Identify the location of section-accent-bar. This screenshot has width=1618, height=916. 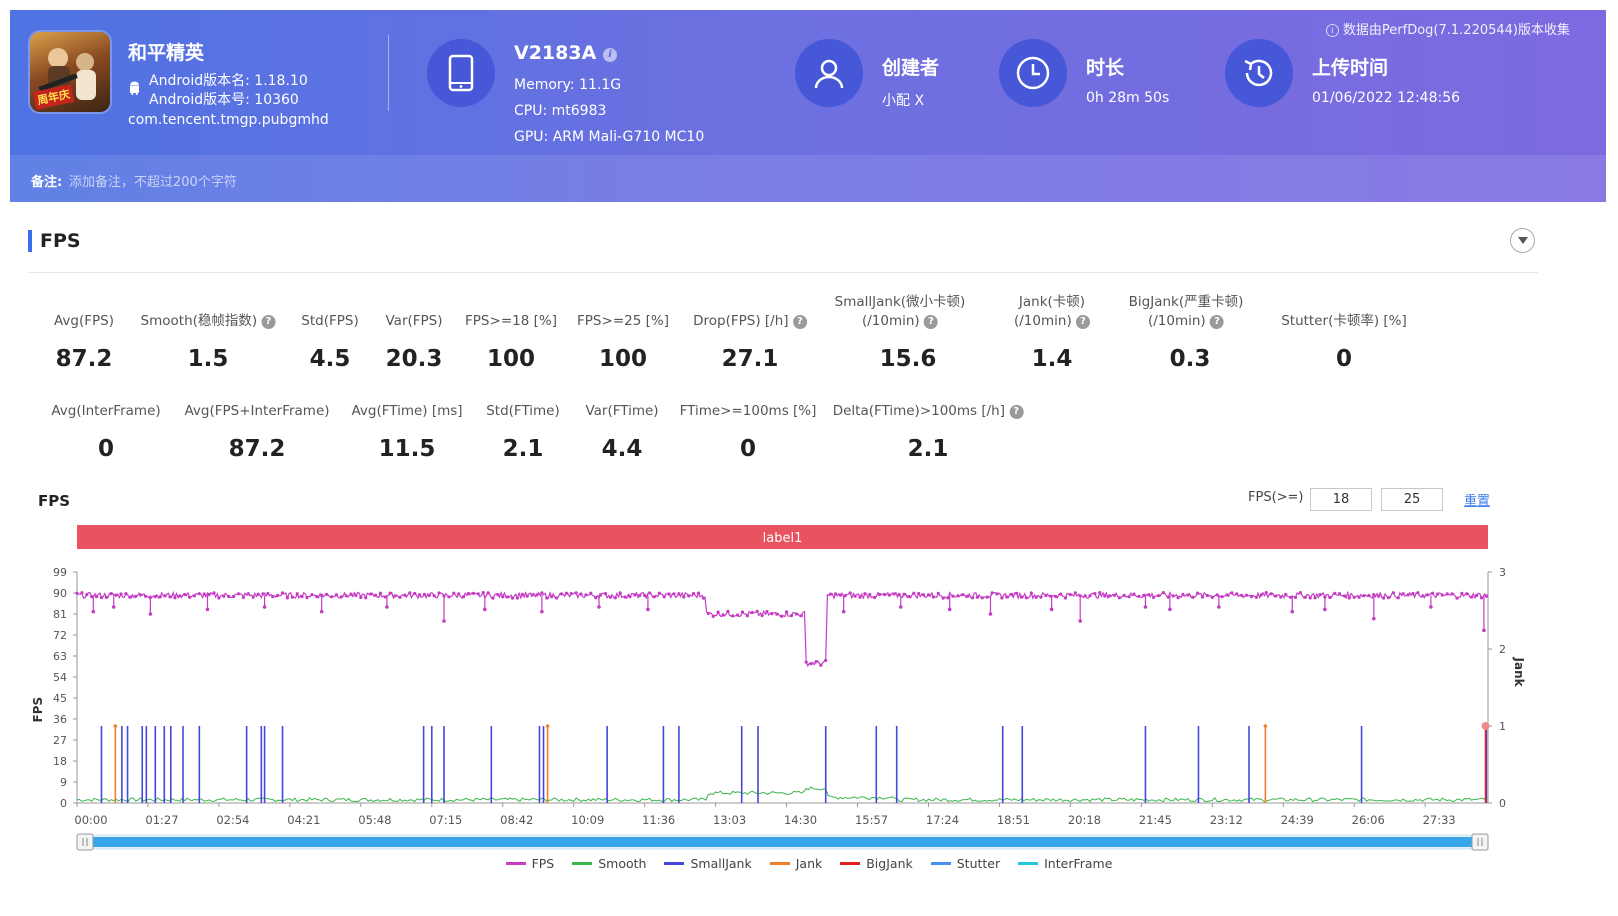
(30, 241).